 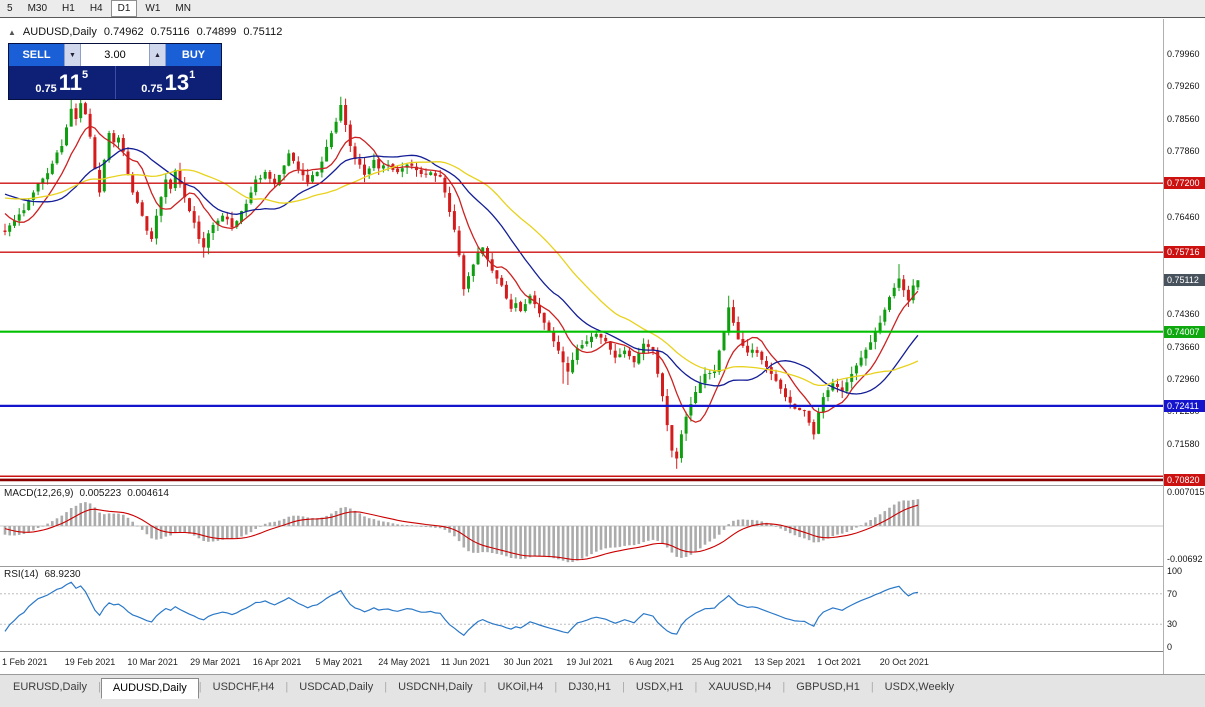 What do you see at coordinates (90, 662) in the screenshot?
I see `date-label: 19 Feb 2021` at bounding box center [90, 662].